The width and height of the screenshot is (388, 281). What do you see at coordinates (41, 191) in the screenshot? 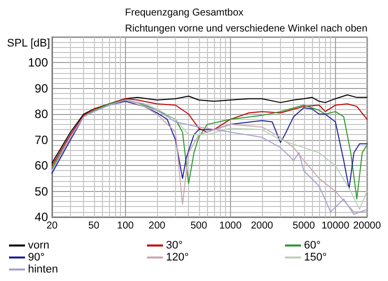
I see `y-tick-label: 50` at bounding box center [41, 191].